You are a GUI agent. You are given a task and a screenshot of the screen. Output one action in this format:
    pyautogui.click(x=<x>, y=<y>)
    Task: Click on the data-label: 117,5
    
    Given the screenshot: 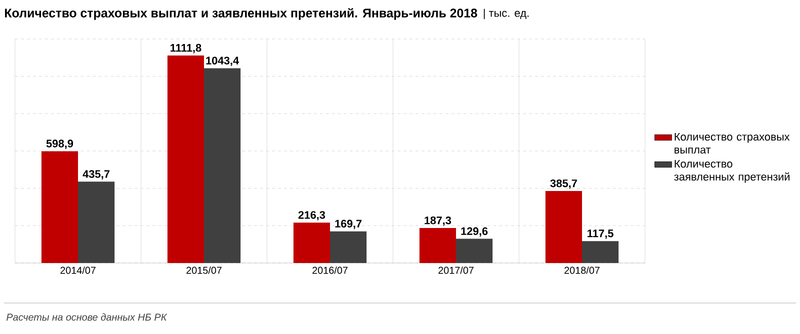 What is the action you would take?
    pyautogui.click(x=601, y=234)
    